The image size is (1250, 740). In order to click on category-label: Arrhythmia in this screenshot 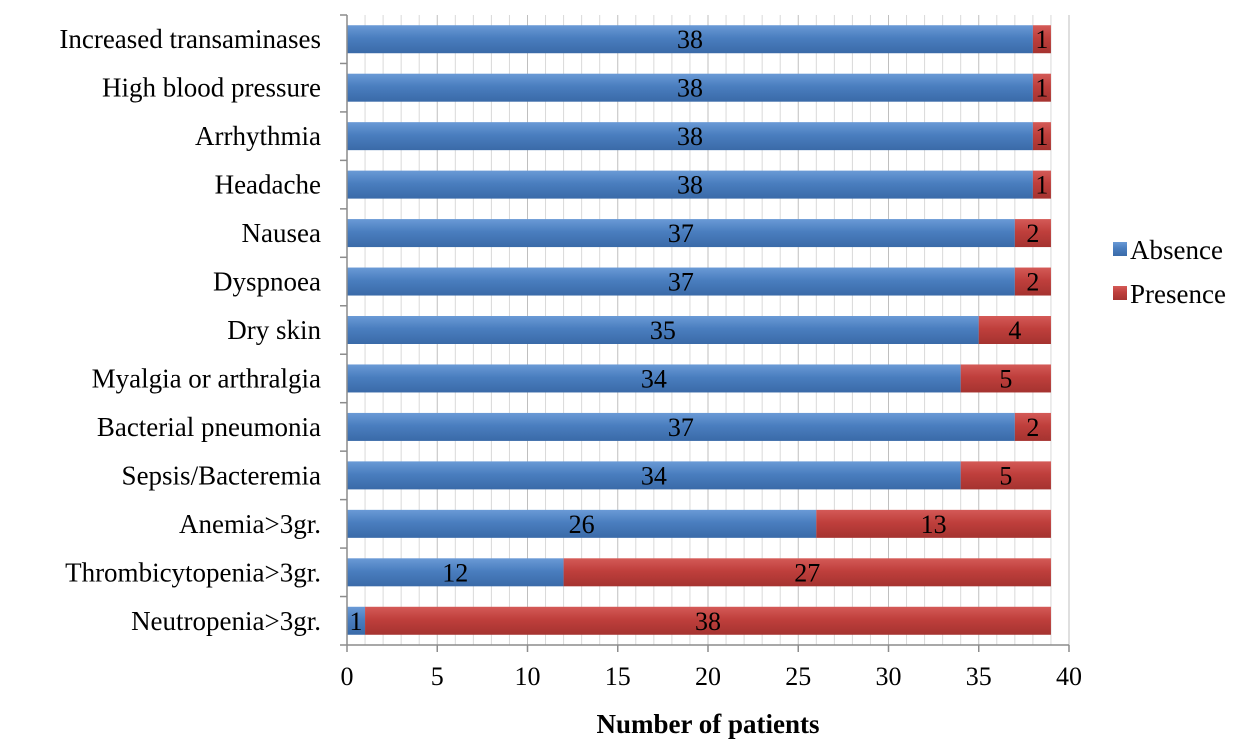, I will do `click(258, 136)`.